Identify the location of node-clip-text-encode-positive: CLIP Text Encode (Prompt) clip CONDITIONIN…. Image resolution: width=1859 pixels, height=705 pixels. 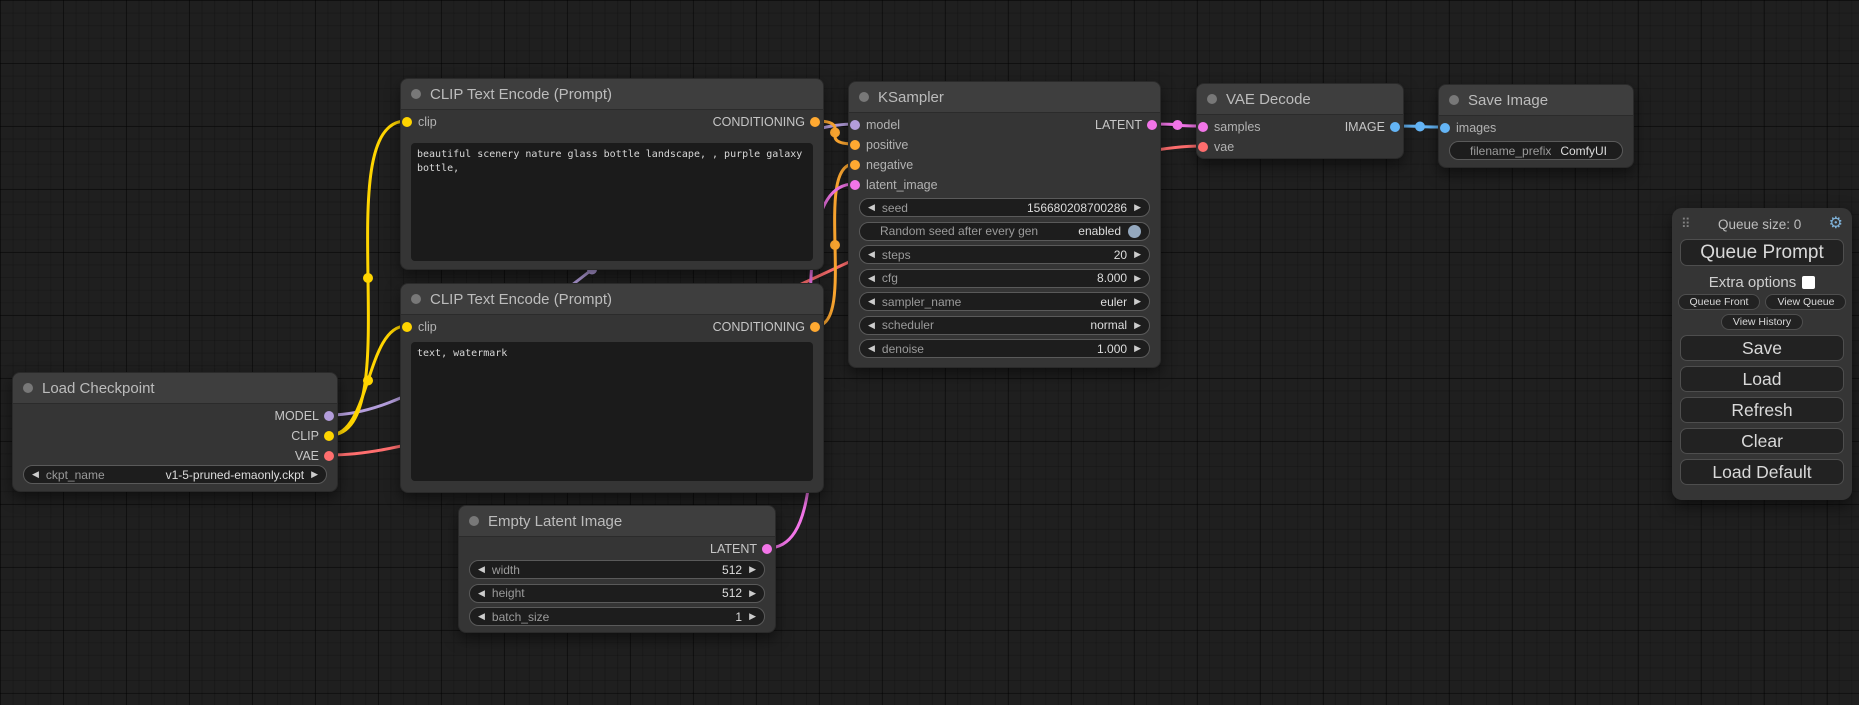
(612, 174).